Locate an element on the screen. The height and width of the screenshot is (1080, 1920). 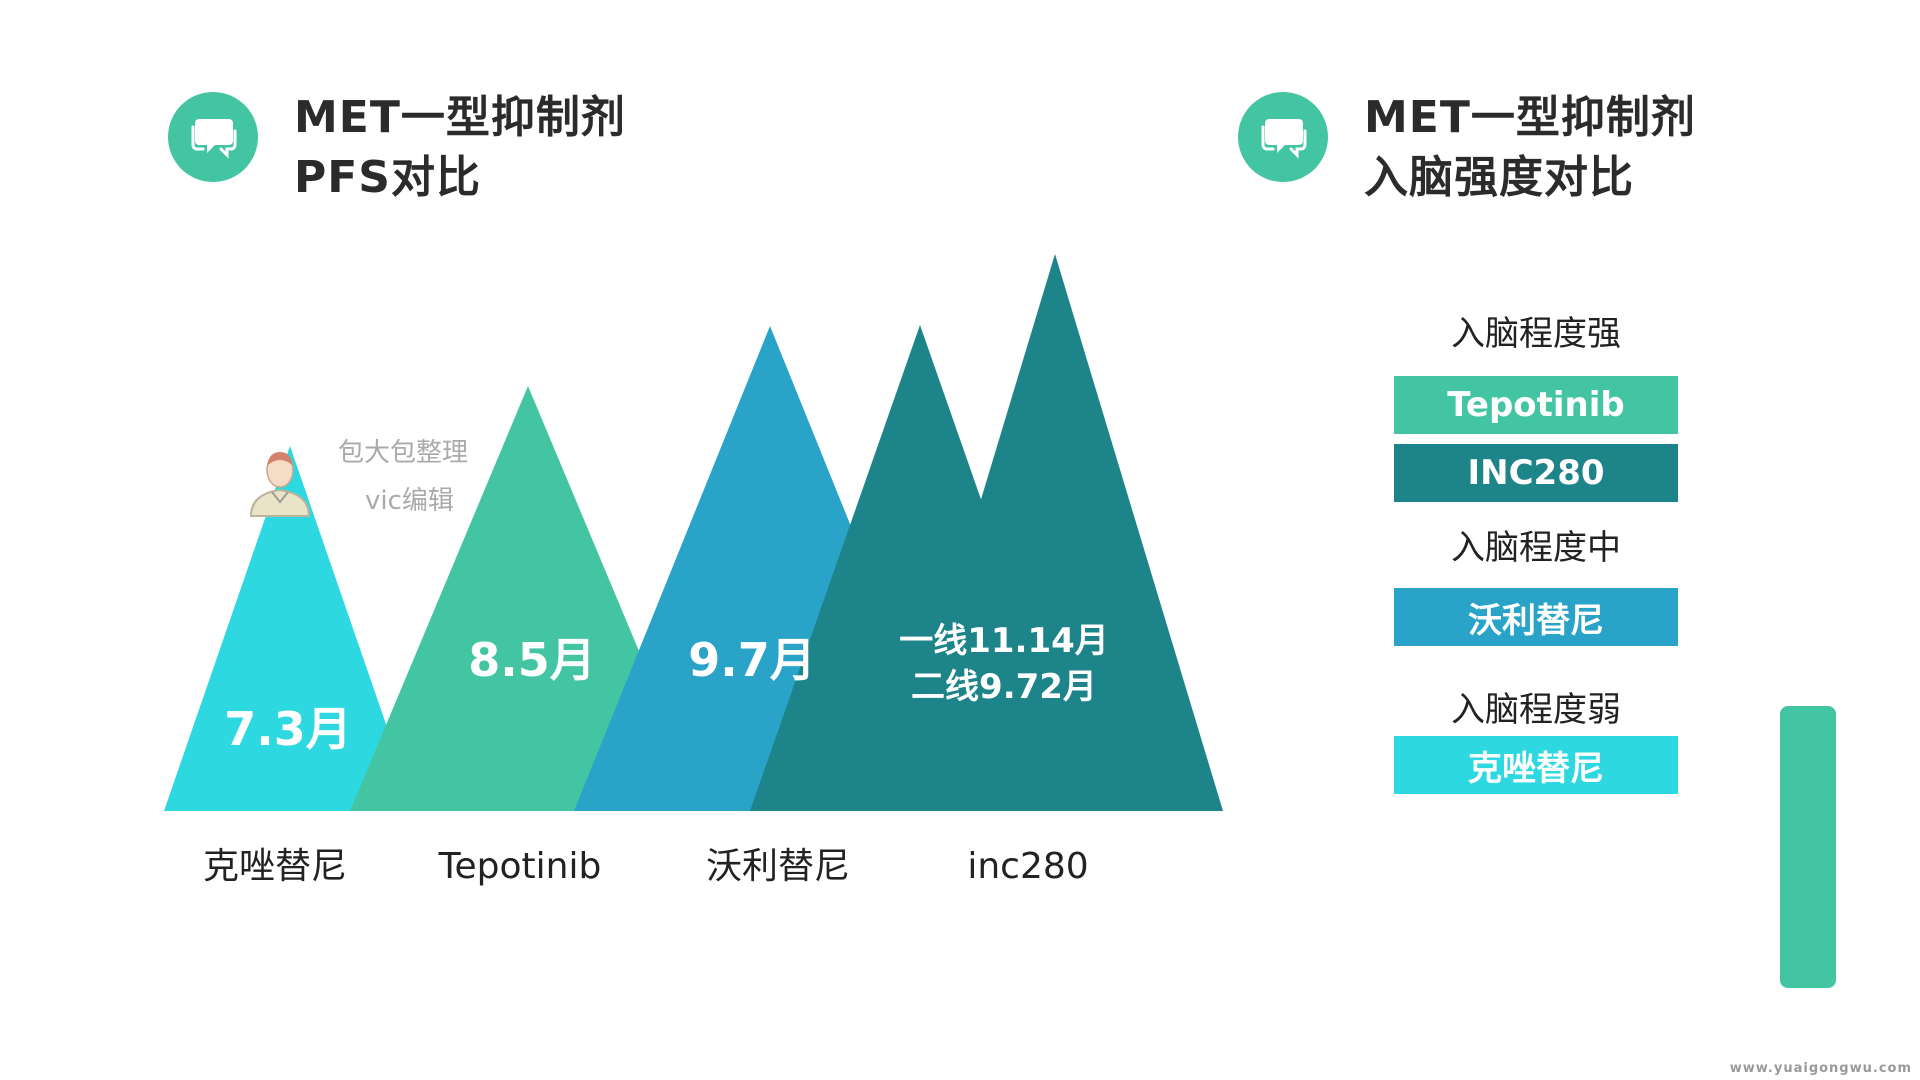
watermark-line2: vic编辑 is located at coordinates (409, 501).